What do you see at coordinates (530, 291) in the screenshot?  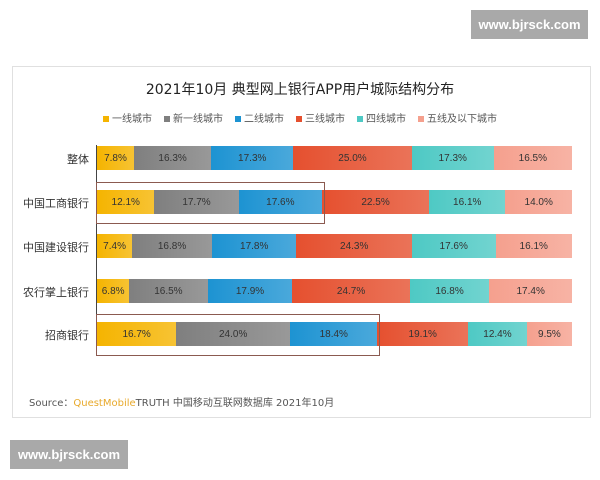 I see `bar-segment: 17.4%` at bounding box center [530, 291].